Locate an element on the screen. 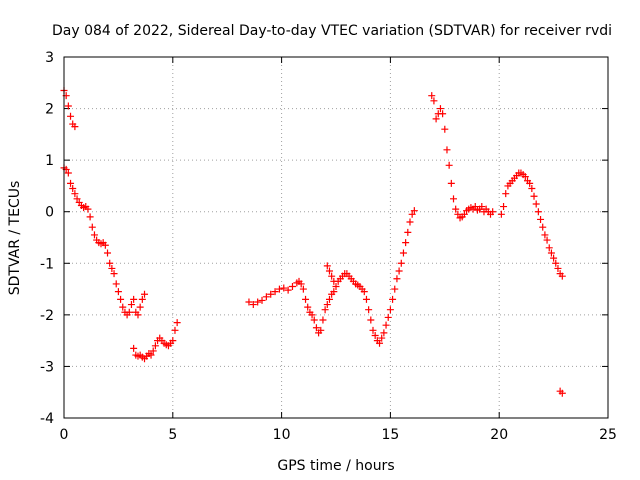 This screenshot has height=480, width=640. y-tick-label: 2 is located at coordinates (49, 110).